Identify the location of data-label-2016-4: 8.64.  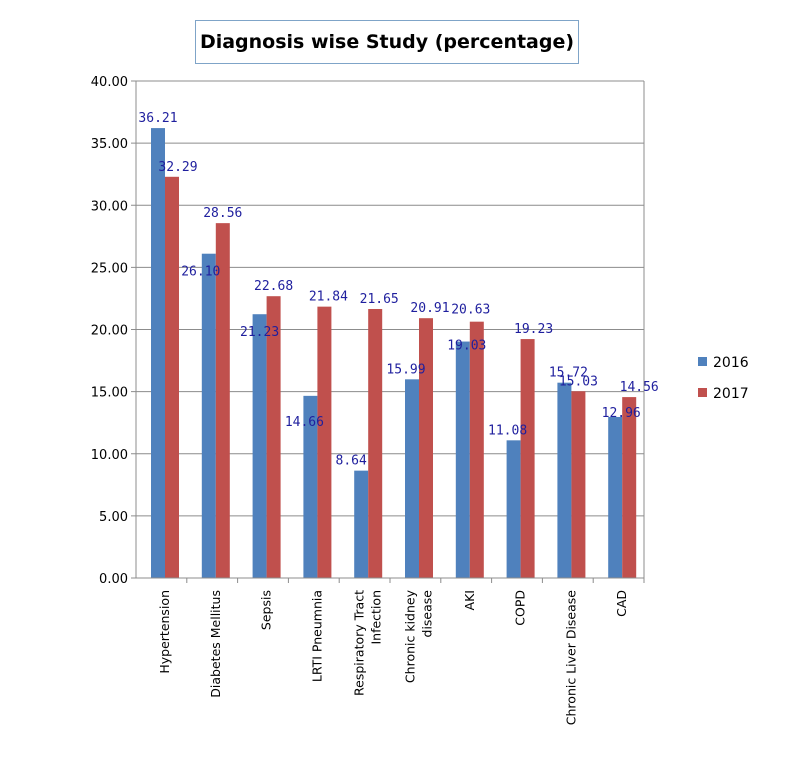
(351, 461).